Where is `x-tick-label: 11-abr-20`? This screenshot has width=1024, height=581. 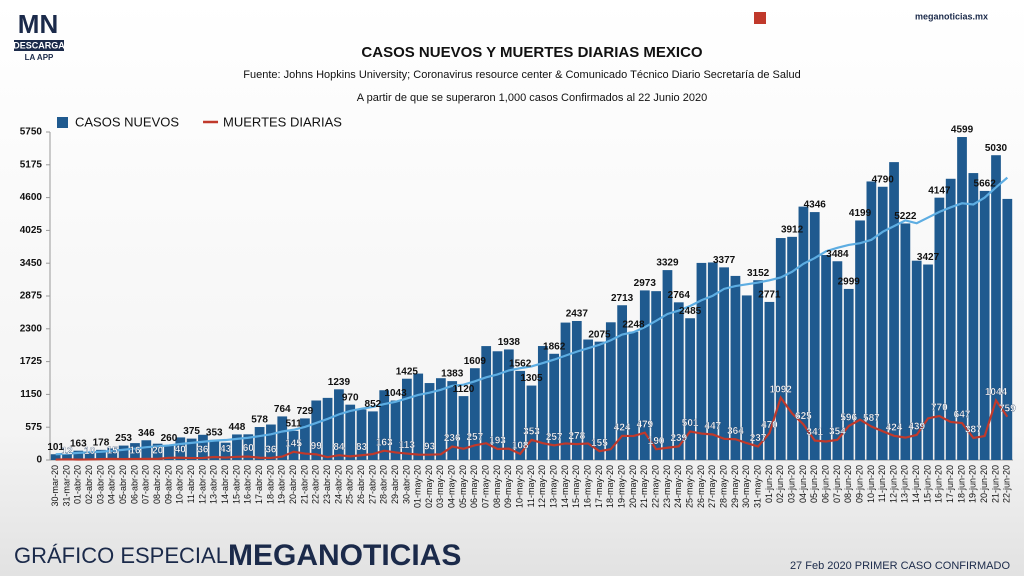
x-tick-label: 11-abr-20 is located at coordinates (191, 484).